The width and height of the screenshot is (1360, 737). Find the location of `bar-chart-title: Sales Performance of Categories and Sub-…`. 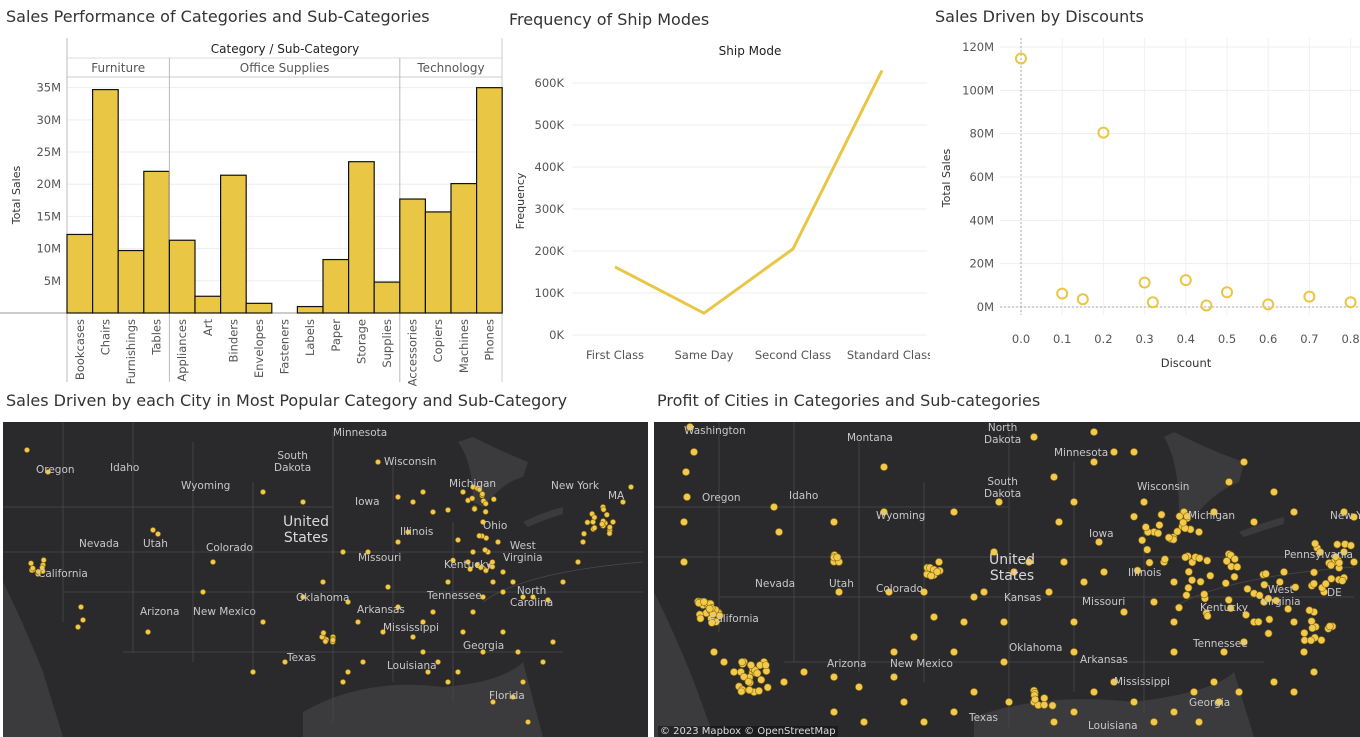

bar-chart-title: Sales Performance of Categories and Sub-… is located at coordinates (218, 16).